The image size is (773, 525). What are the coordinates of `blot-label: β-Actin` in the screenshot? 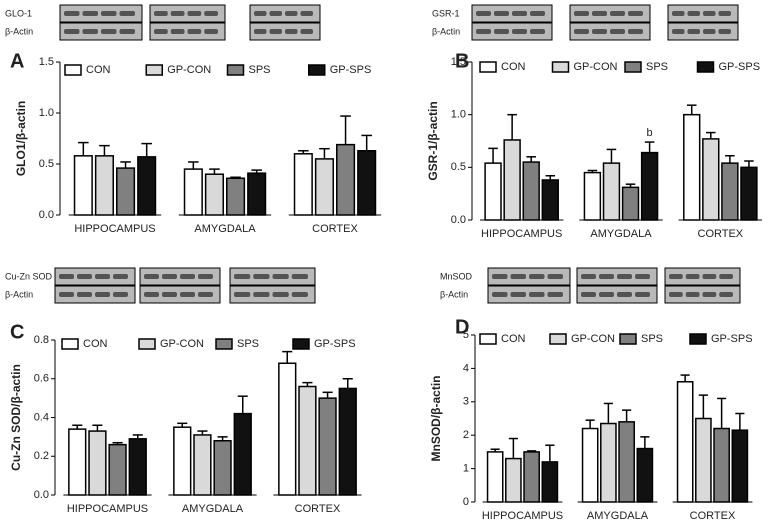 It's located at (446, 31).